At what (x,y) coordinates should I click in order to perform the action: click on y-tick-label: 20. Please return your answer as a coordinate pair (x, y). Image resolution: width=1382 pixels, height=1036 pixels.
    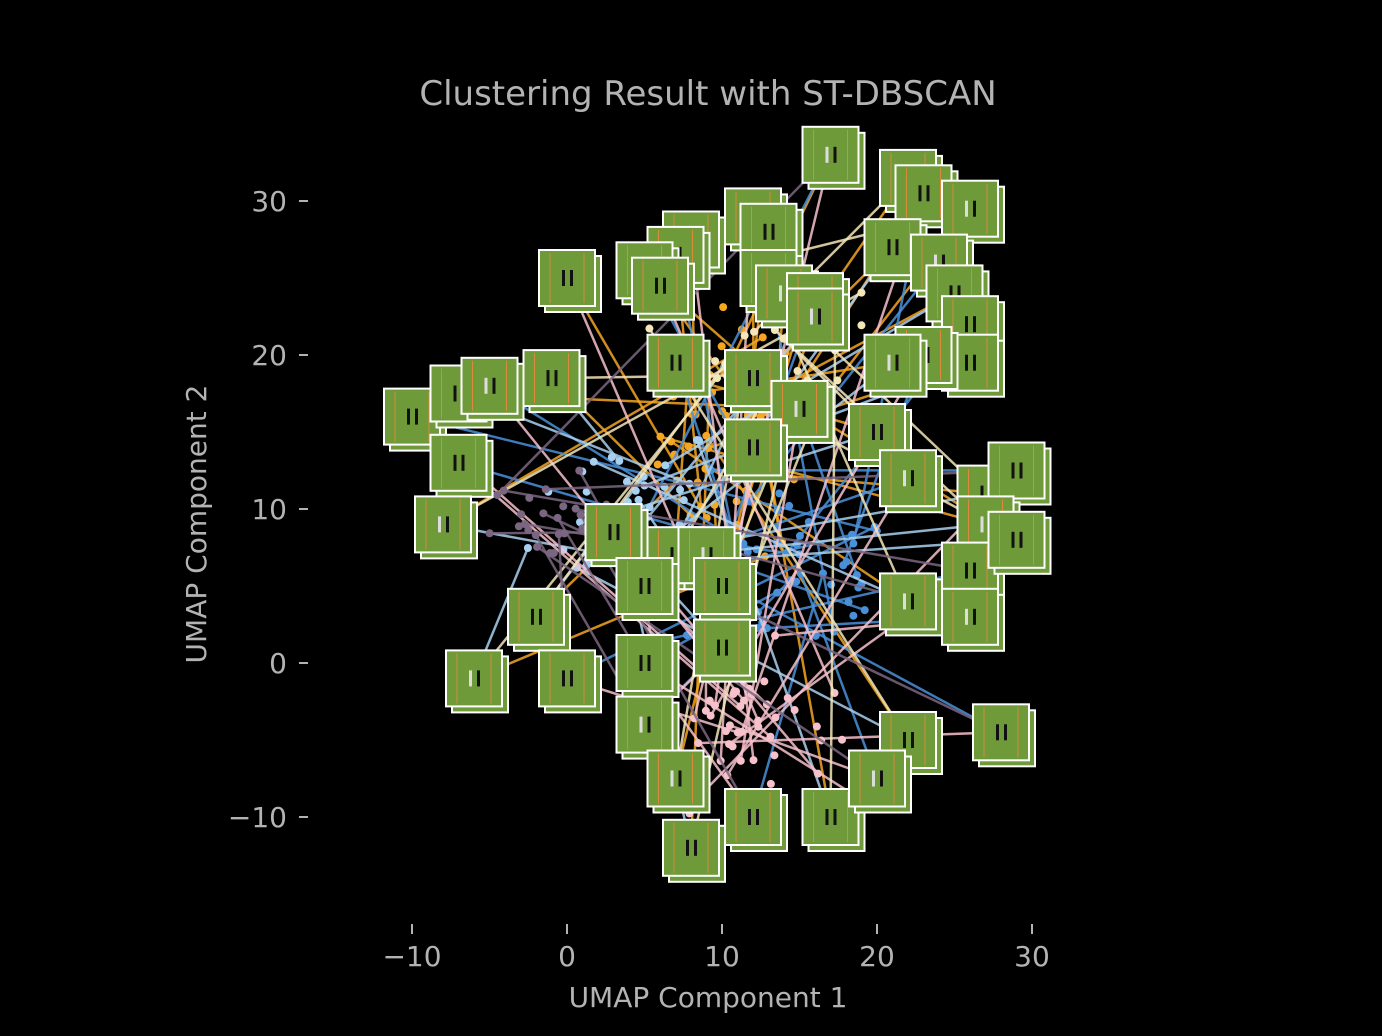
    Looking at the image, I should click on (269, 355).